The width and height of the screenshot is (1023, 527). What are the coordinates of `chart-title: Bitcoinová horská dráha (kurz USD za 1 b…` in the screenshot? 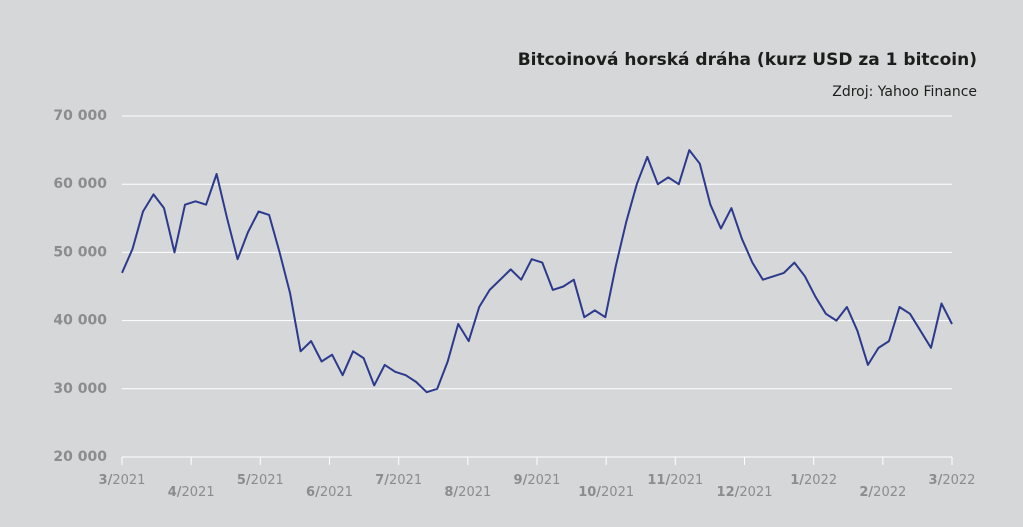 It's located at (747, 60).